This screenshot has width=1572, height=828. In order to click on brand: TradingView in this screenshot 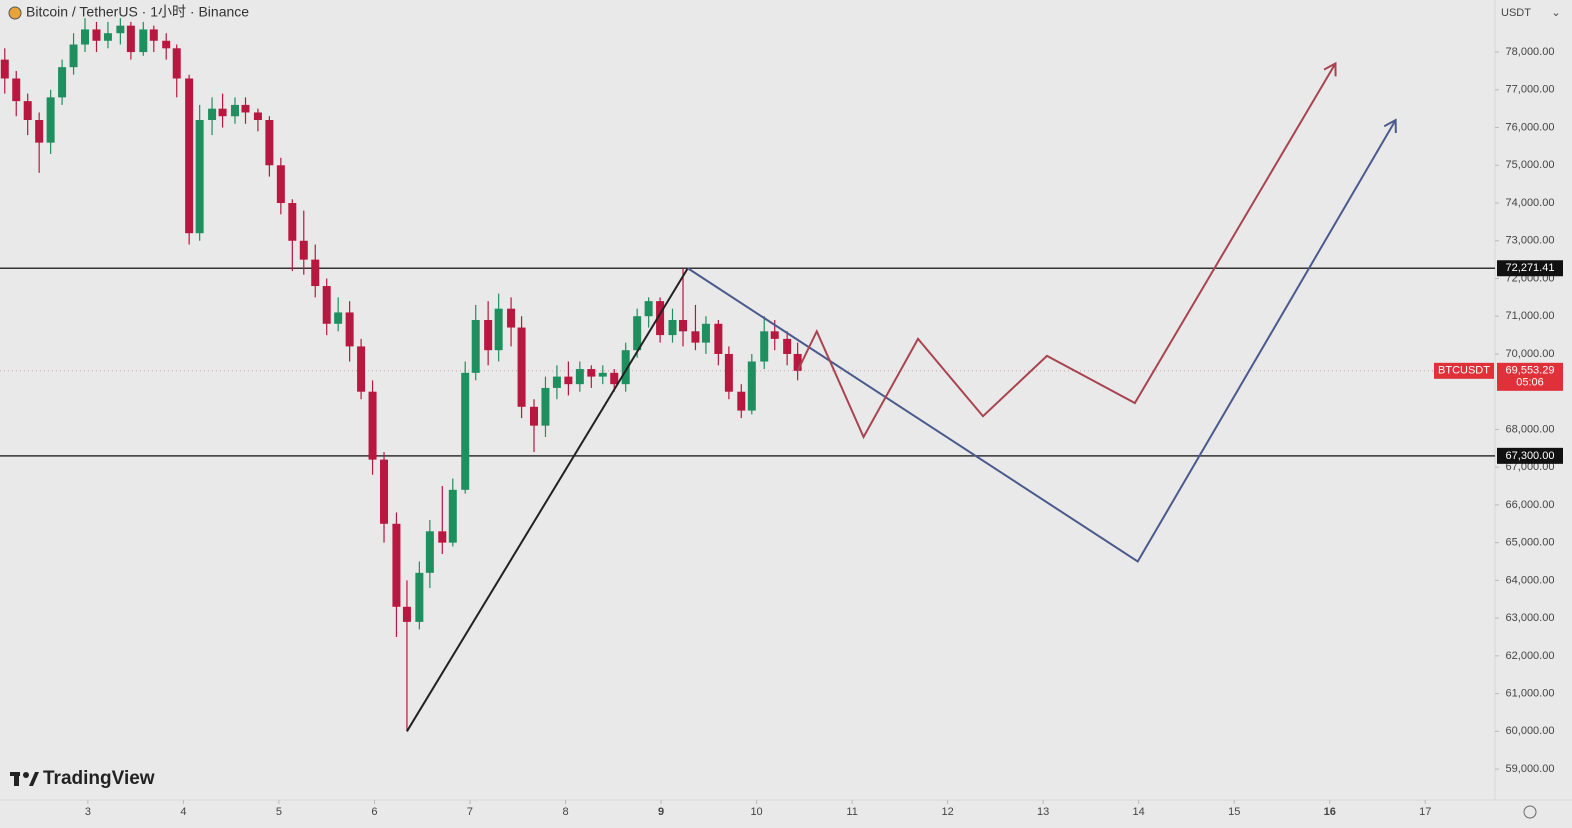, I will do `click(99, 778)`.